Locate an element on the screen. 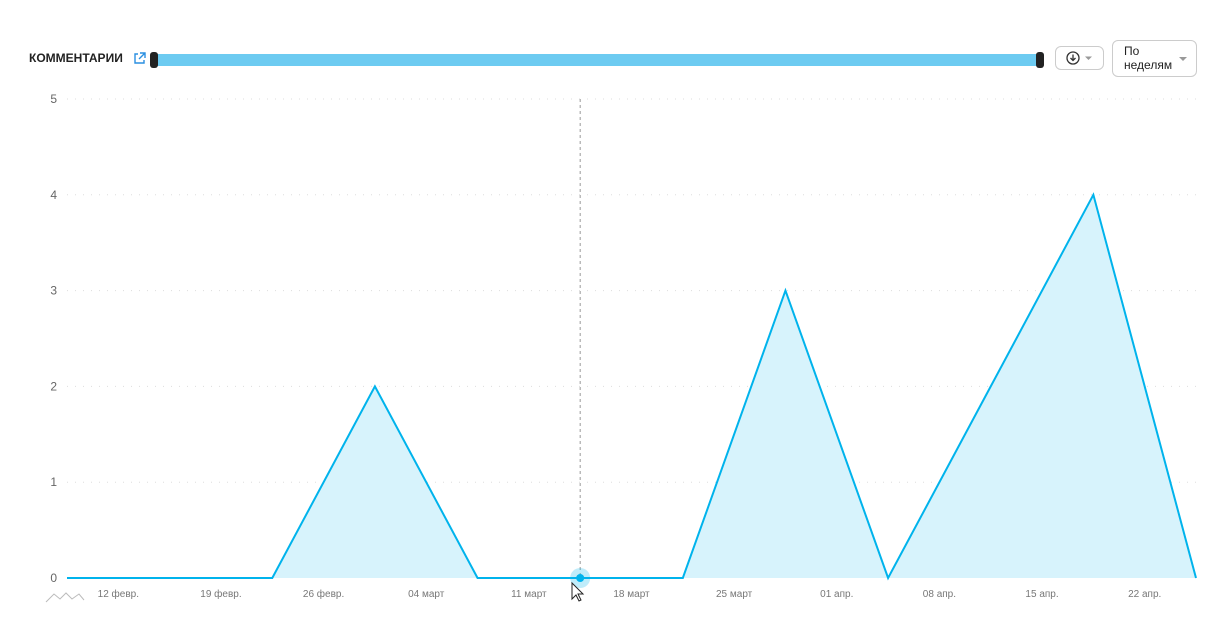 The image size is (1222, 629). period-label: По неделям is located at coordinates (1148, 58).